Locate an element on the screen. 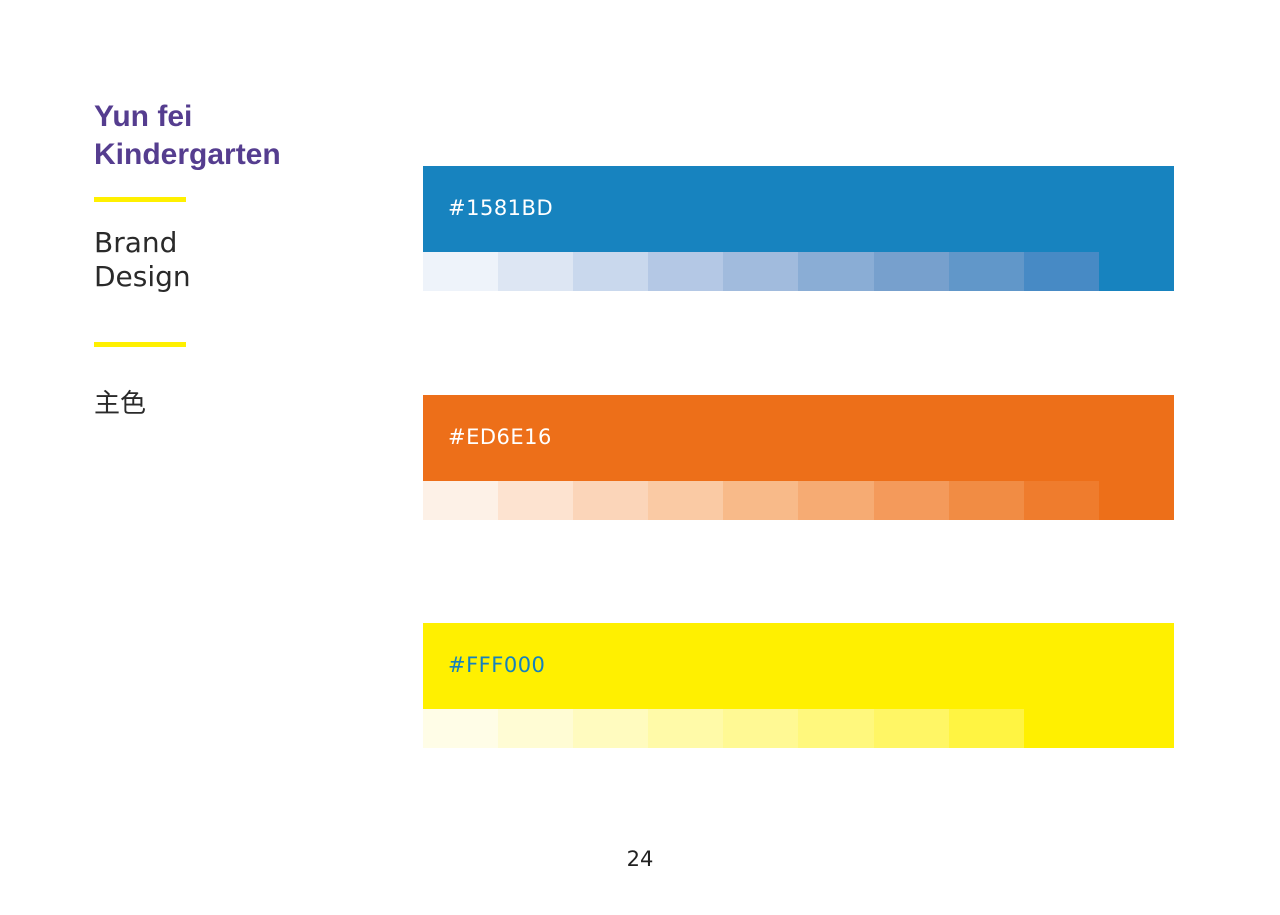 The width and height of the screenshot is (1280, 915). swatch-main-color: #ED6E16 is located at coordinates (798, 438).